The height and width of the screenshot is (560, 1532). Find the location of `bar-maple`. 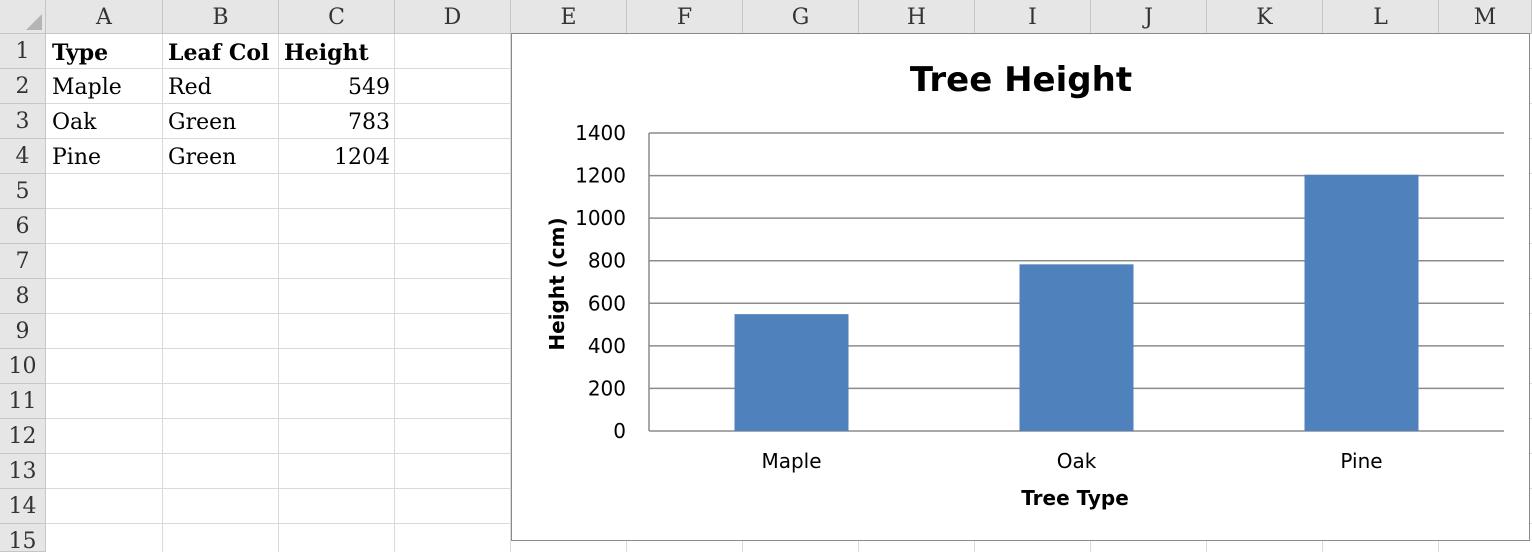

bar-maple is located at coordinates (791, 372).